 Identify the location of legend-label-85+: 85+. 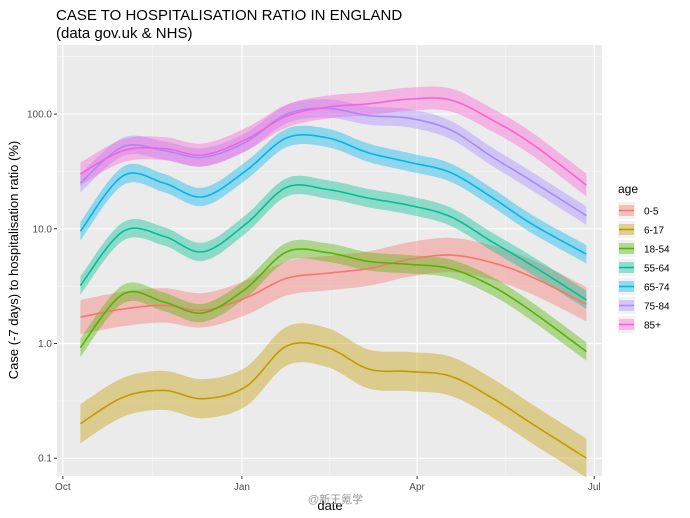
(652, 326).